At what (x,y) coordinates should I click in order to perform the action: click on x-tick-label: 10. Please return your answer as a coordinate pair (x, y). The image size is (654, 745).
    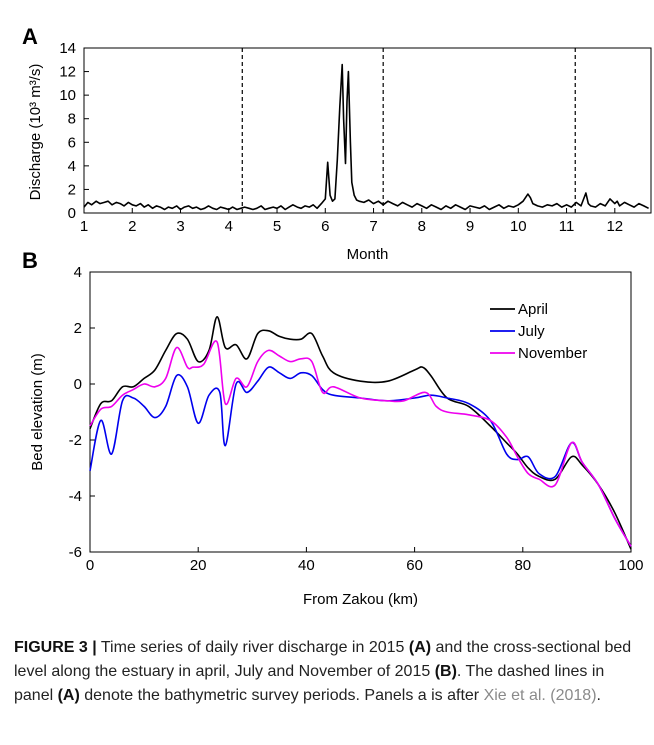
    Looking at the image, I should click on (518, 226).